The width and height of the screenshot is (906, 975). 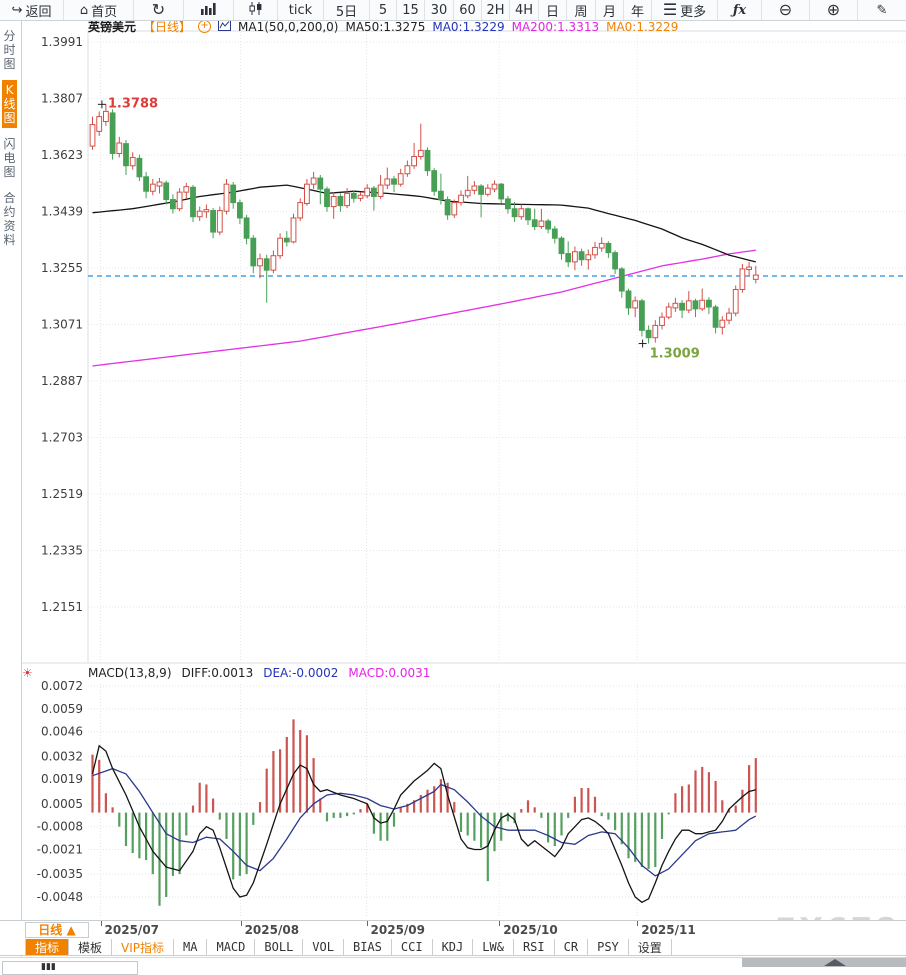 I want to click on sidebar-item-contract-info: 合约资料, so click(x=9, y=219).